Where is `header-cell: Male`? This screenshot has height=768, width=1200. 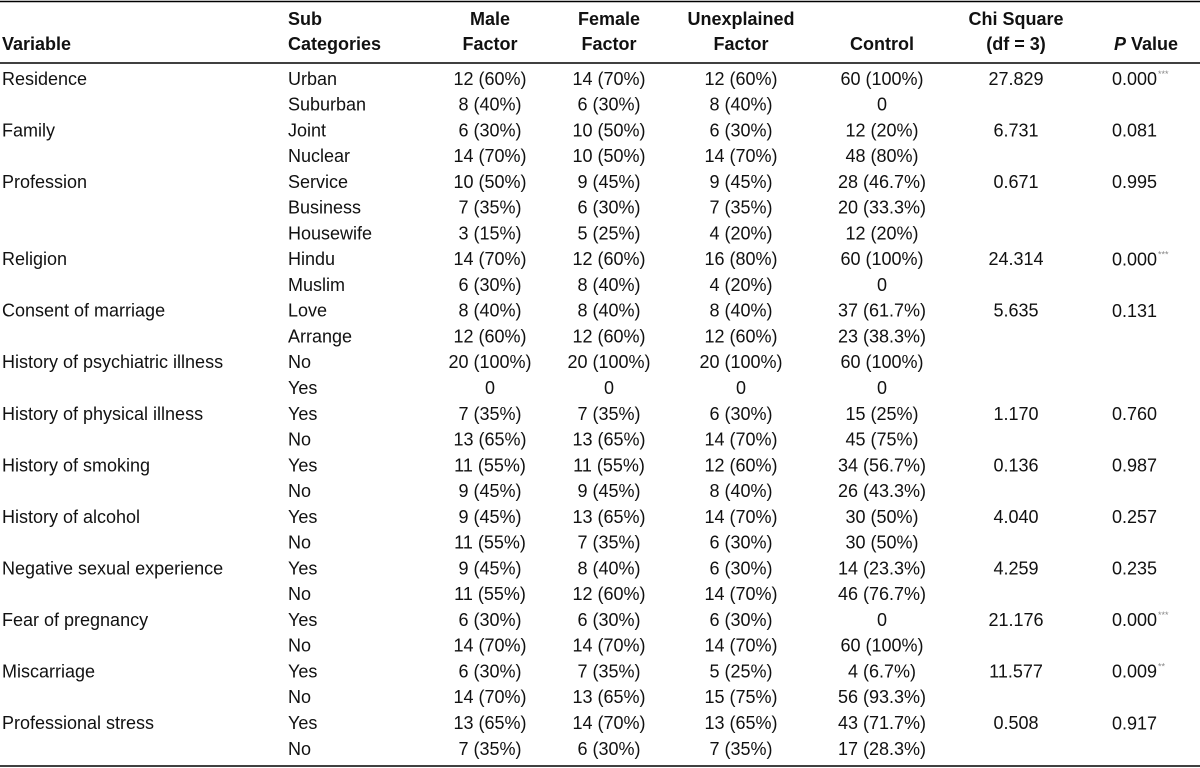 header-cell: Male is located at coordinates (490, 19).